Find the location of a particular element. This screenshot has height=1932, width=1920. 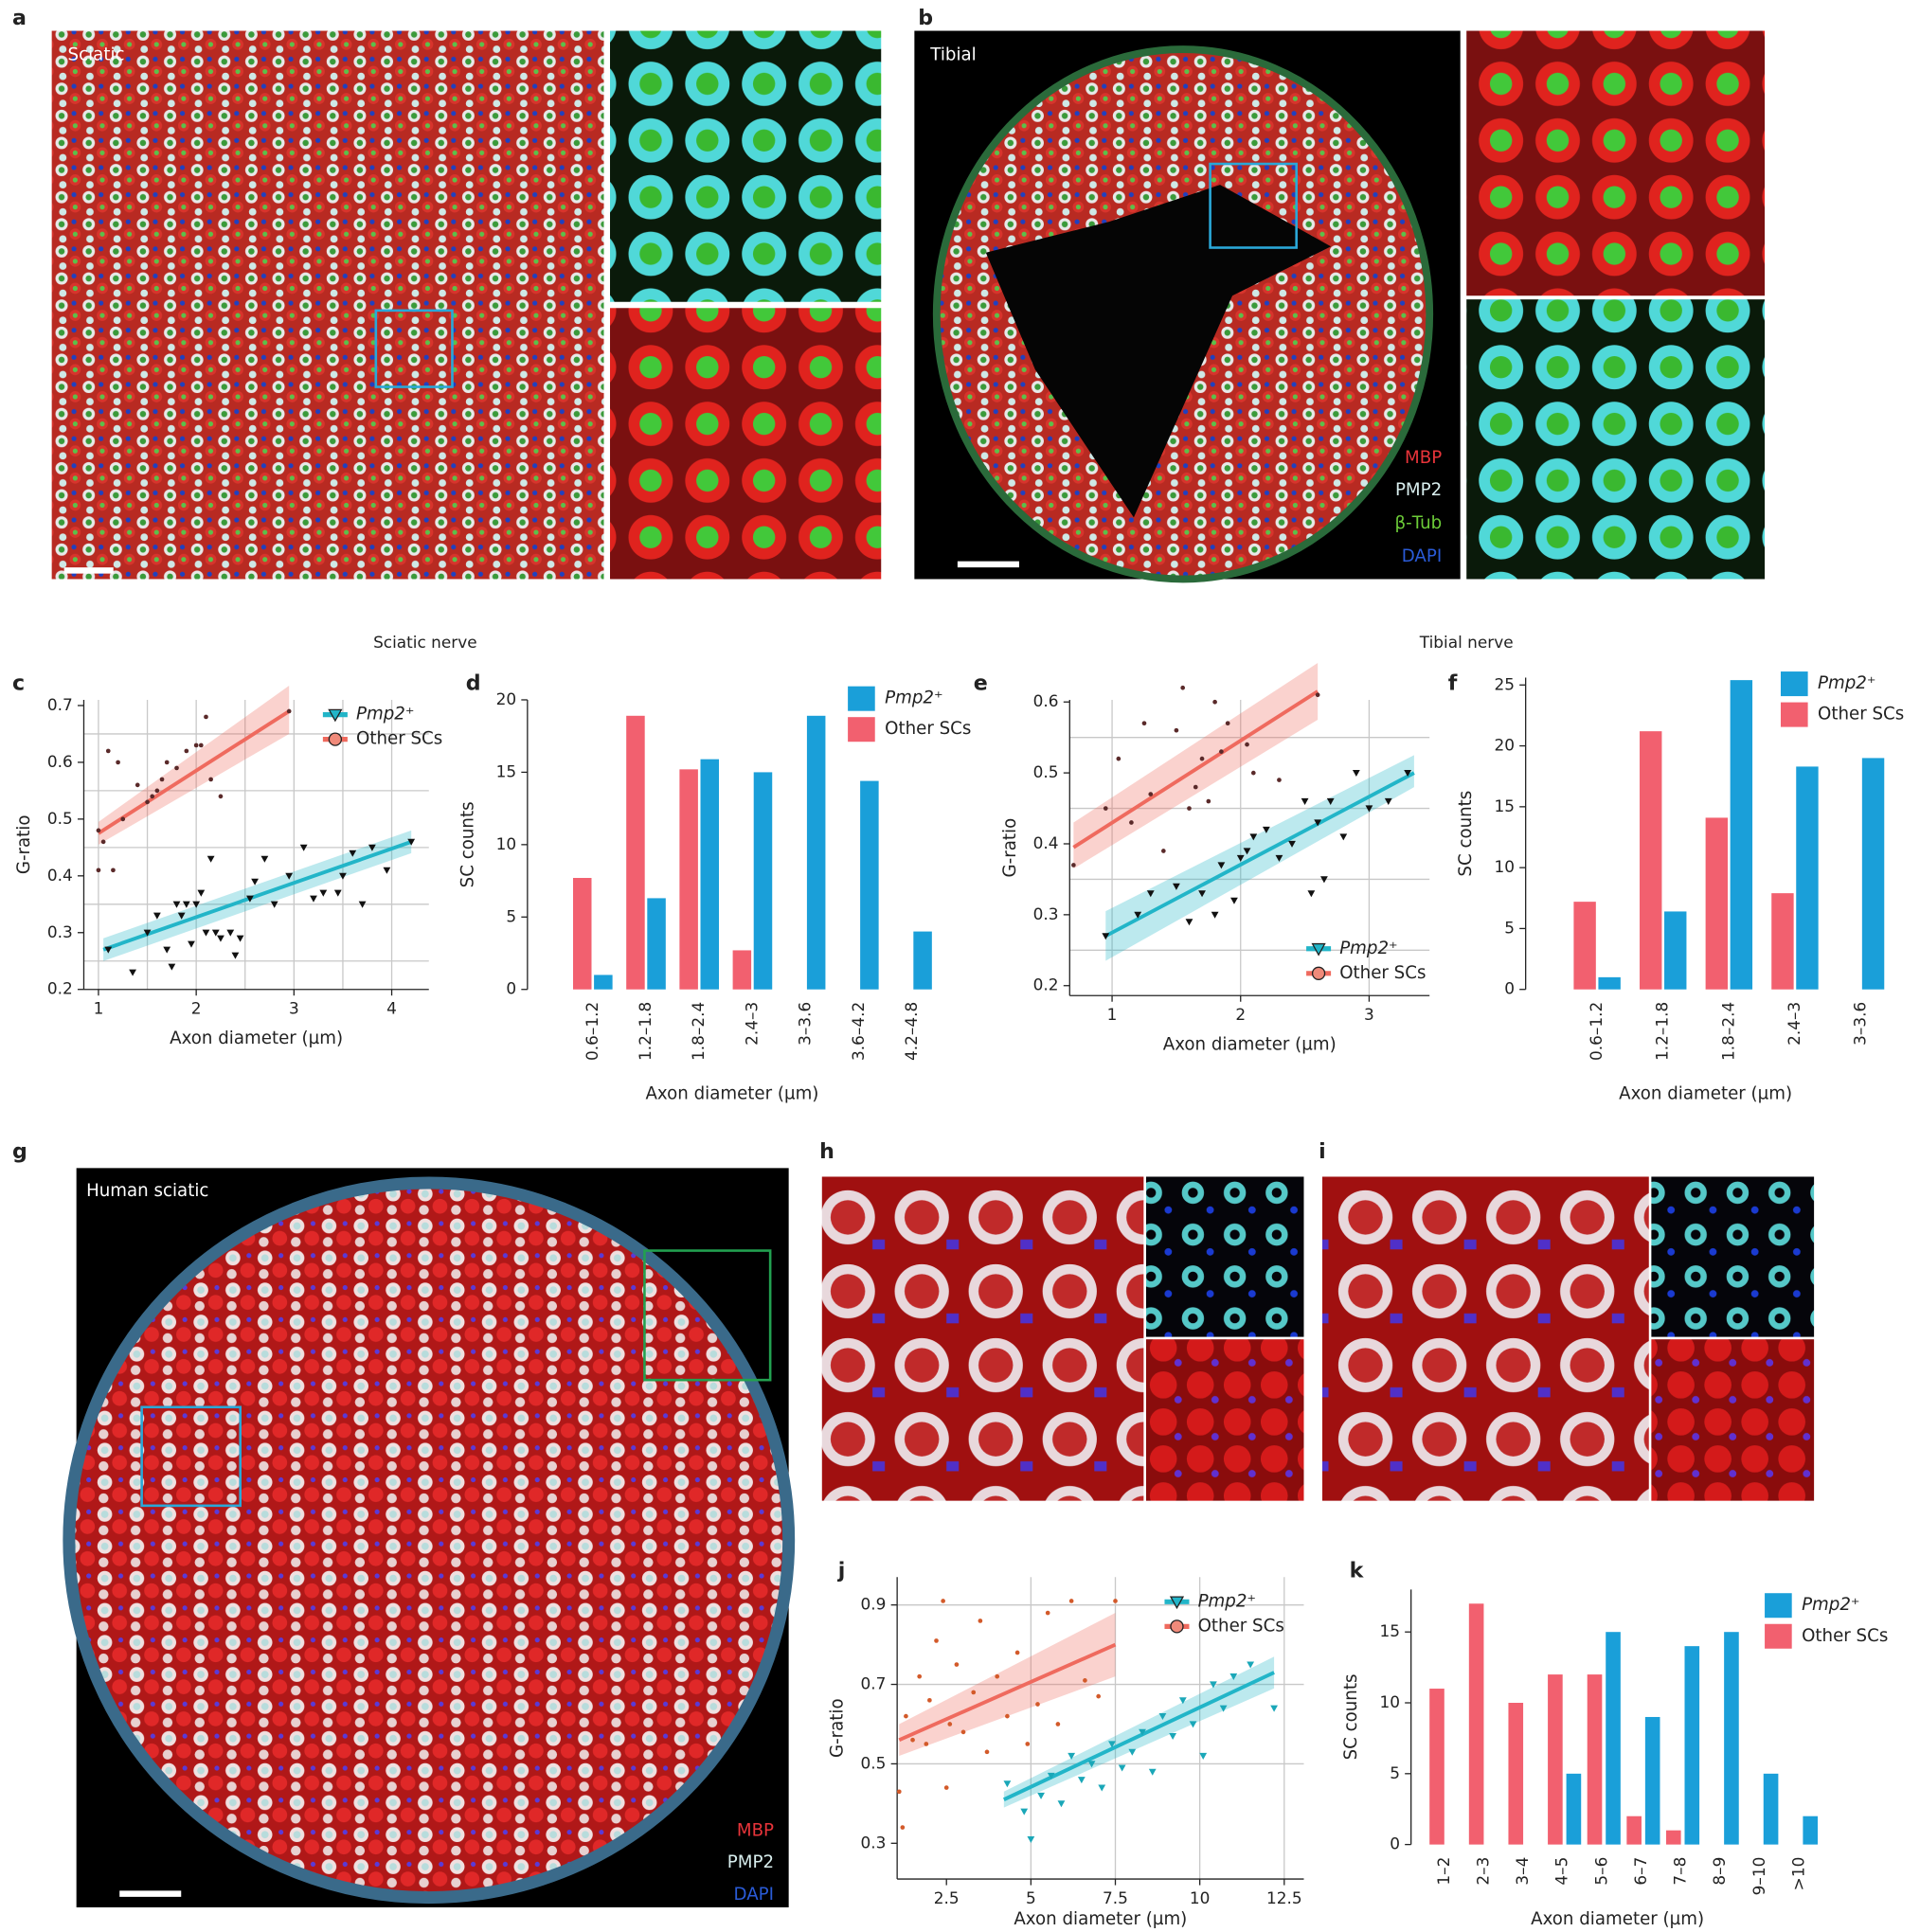

x-axis-label: Axon diameter (µm) is located at coordinates (1705, 1093).